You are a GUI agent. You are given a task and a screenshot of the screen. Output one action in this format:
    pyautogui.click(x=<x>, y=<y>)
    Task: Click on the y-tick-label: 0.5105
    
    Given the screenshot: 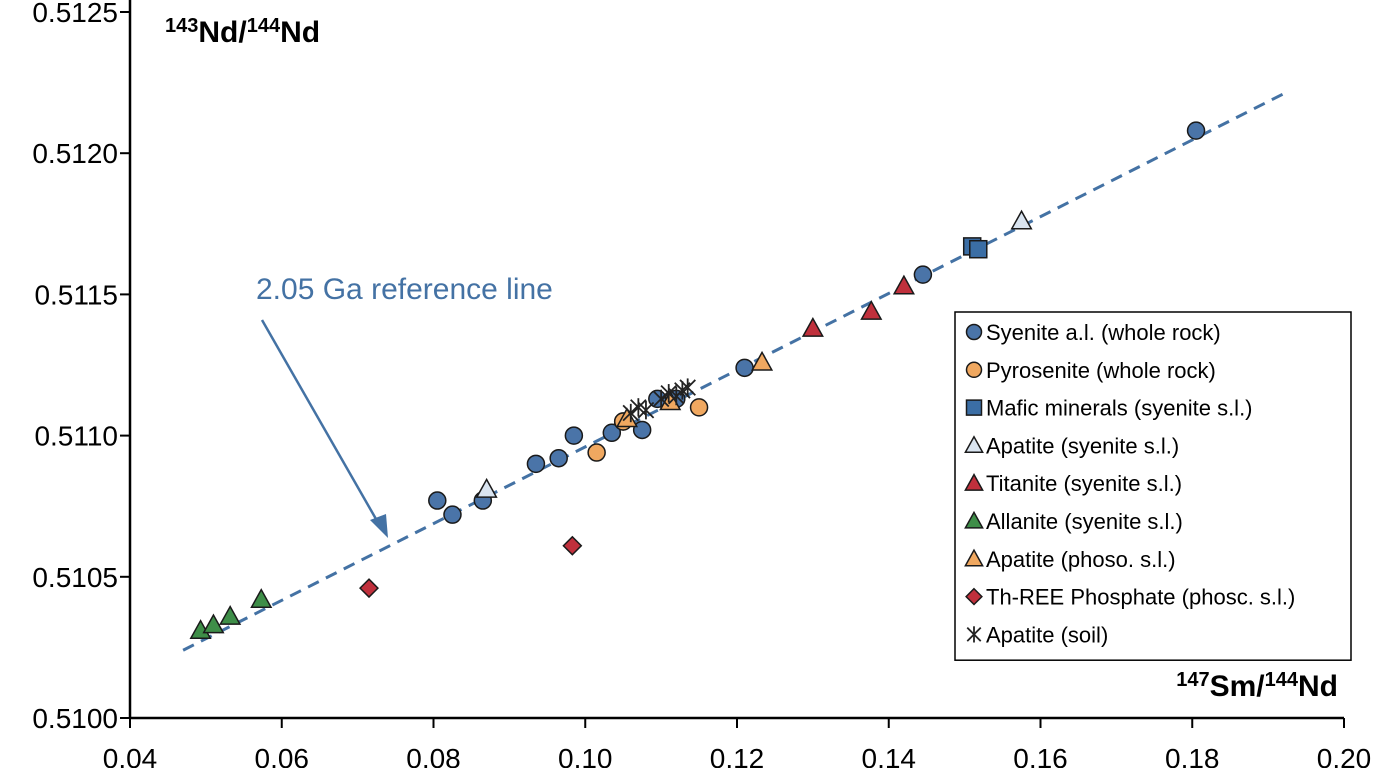 What is the action you would take?
    pyautogui.click(x=75, y=577)
    